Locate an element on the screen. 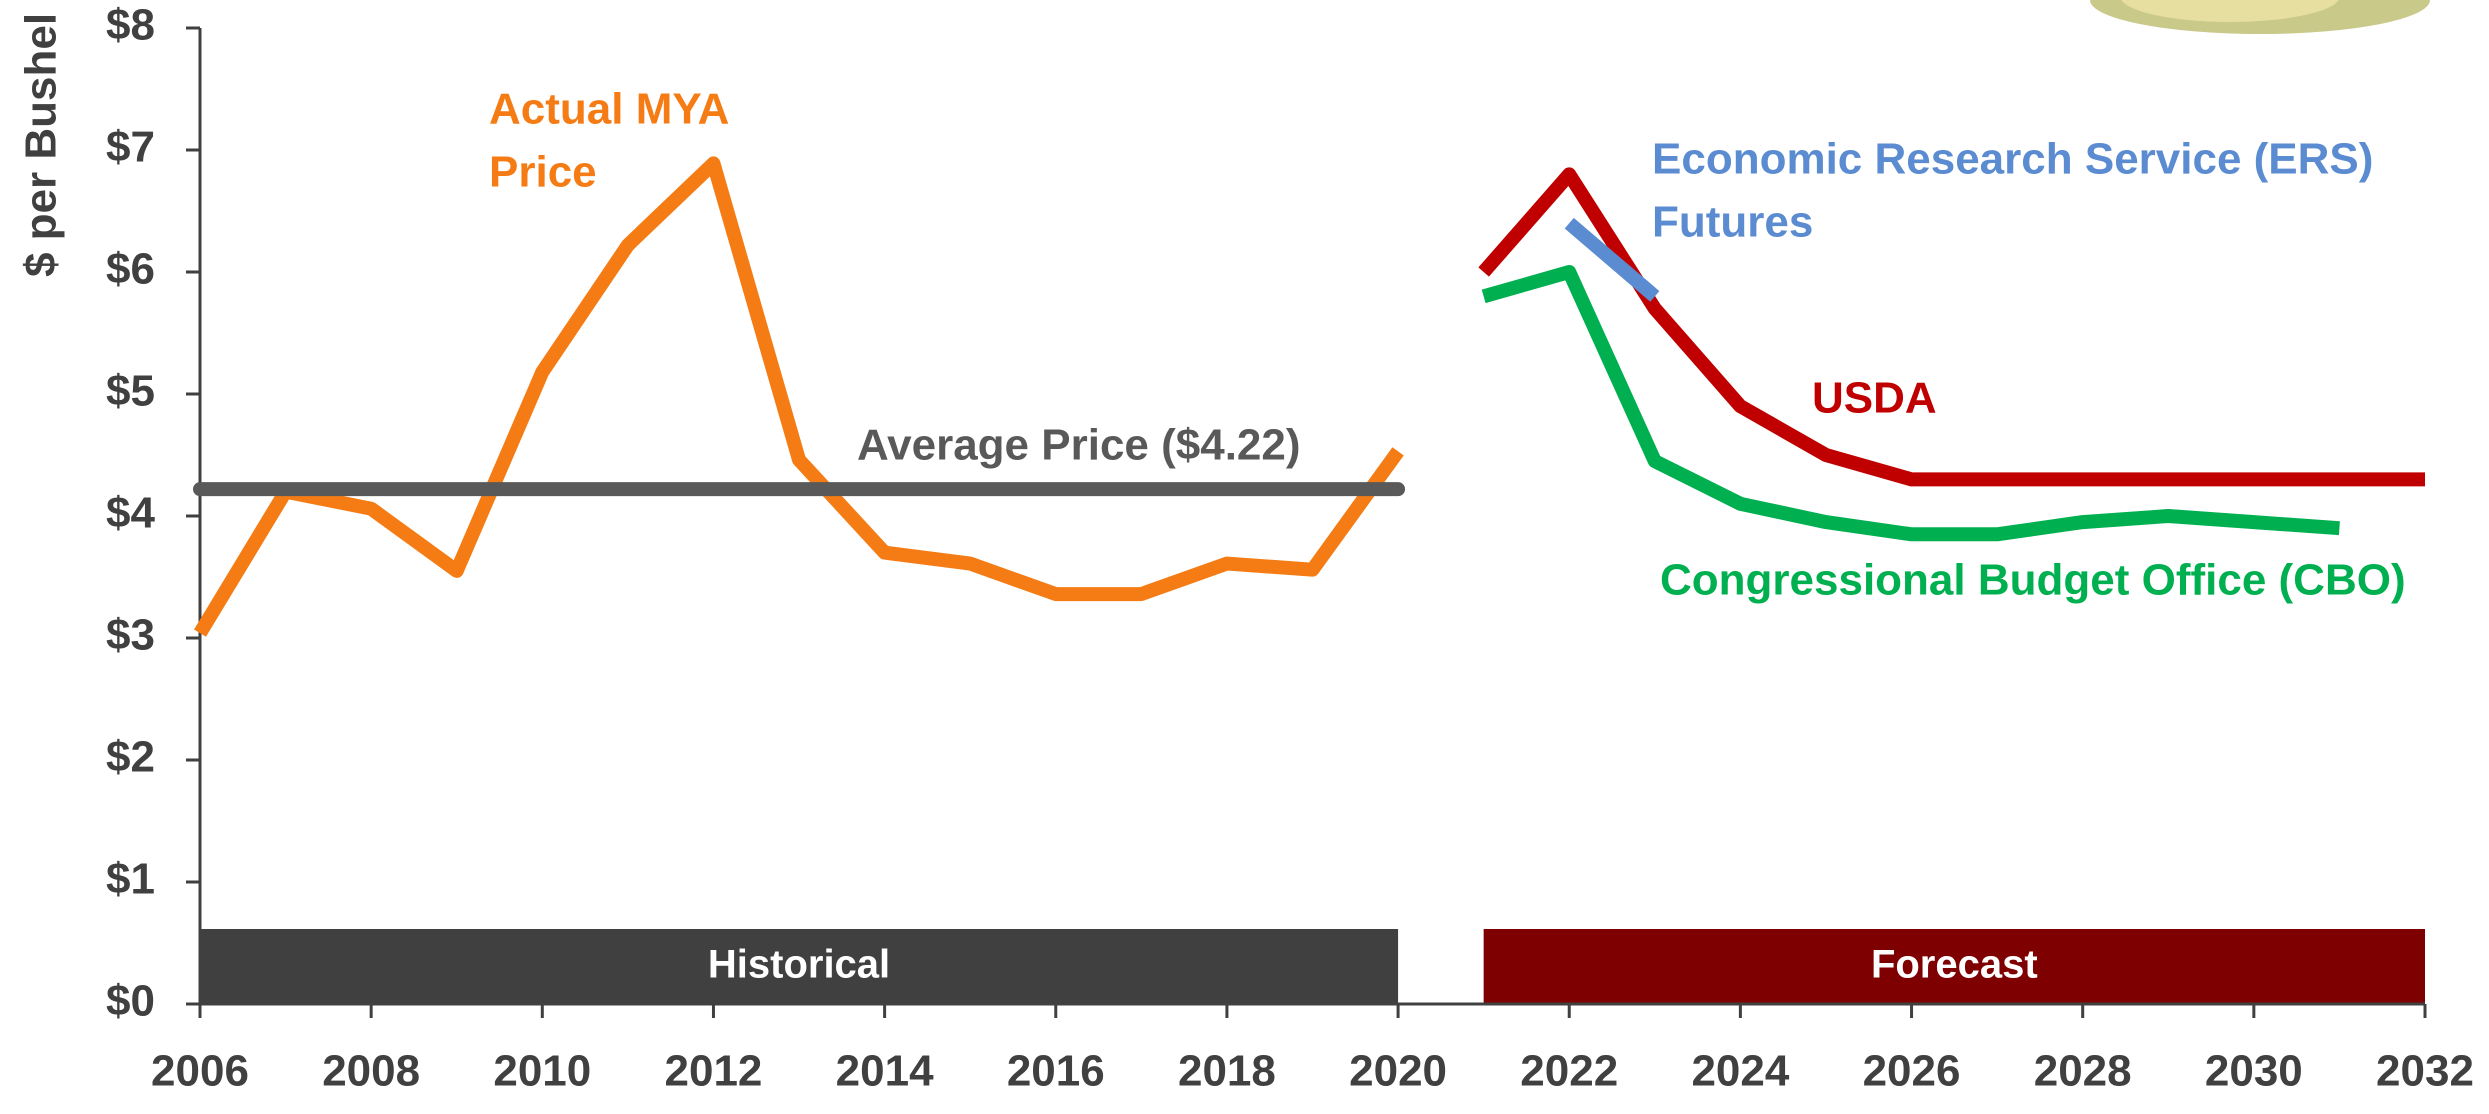  x-tick-label: 2012 is located at coordinates (714, 1071).